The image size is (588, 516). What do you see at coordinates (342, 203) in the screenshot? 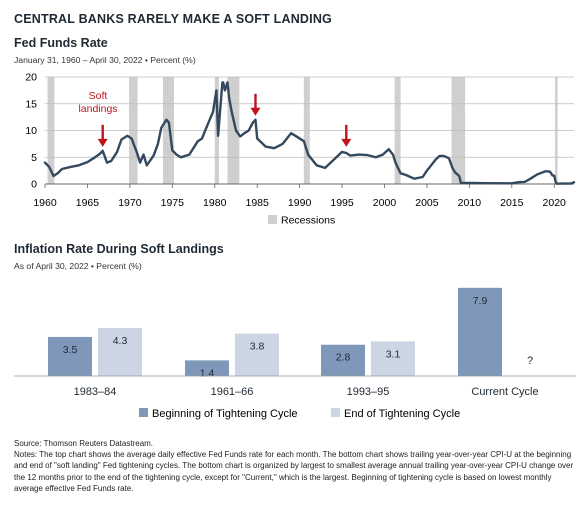
I see `x-tick-label: 1995` at bounding box center [342, 203].